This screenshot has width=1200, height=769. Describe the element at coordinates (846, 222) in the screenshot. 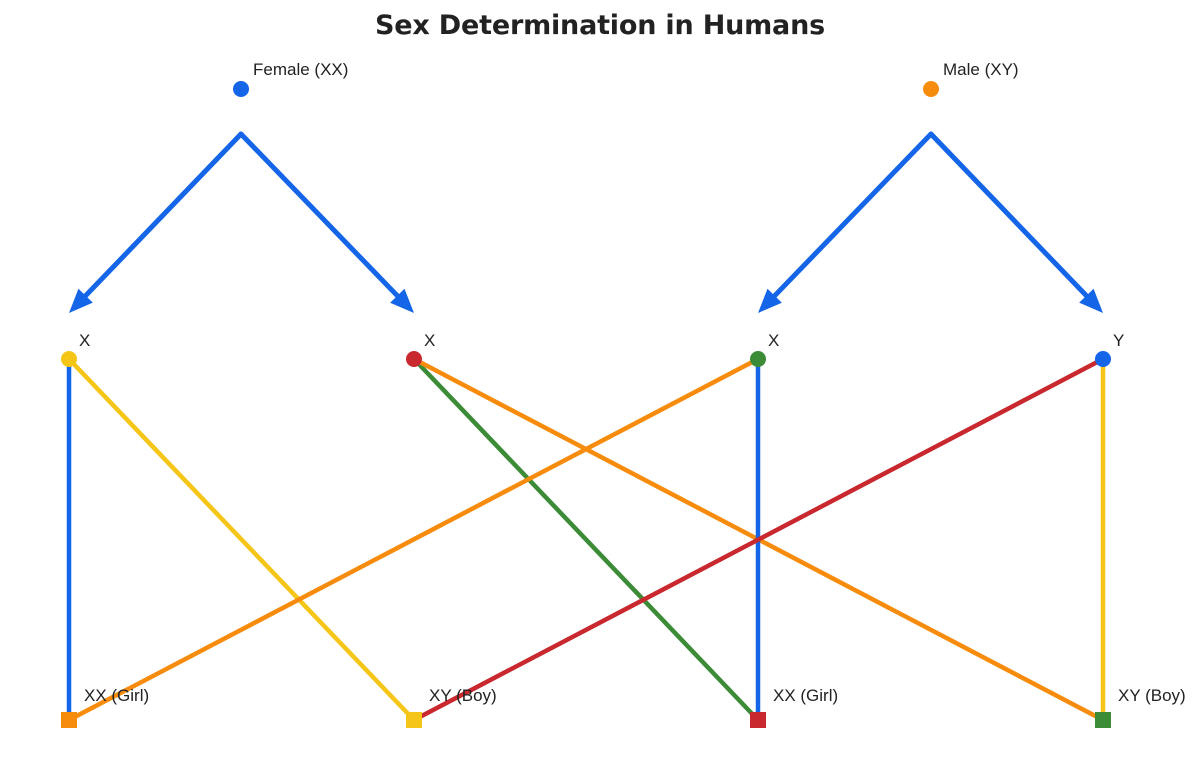

I see `arrow-male-g3` at that location.